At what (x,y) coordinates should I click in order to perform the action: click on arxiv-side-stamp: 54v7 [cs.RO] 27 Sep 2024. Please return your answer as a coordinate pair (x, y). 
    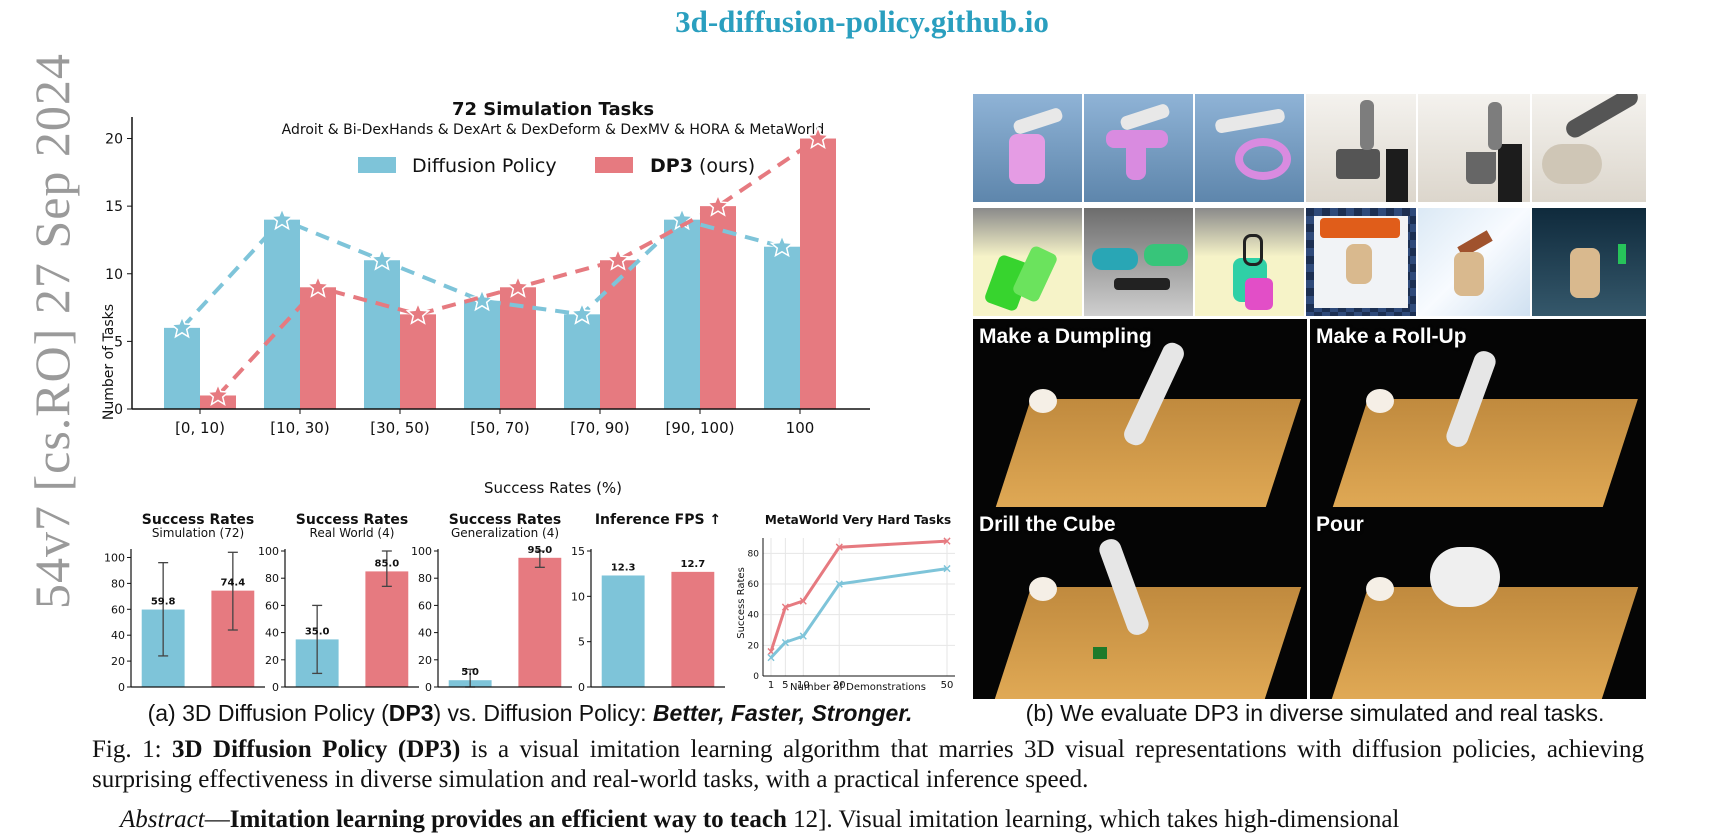
    Looking at the image, I should click on (52, 331).